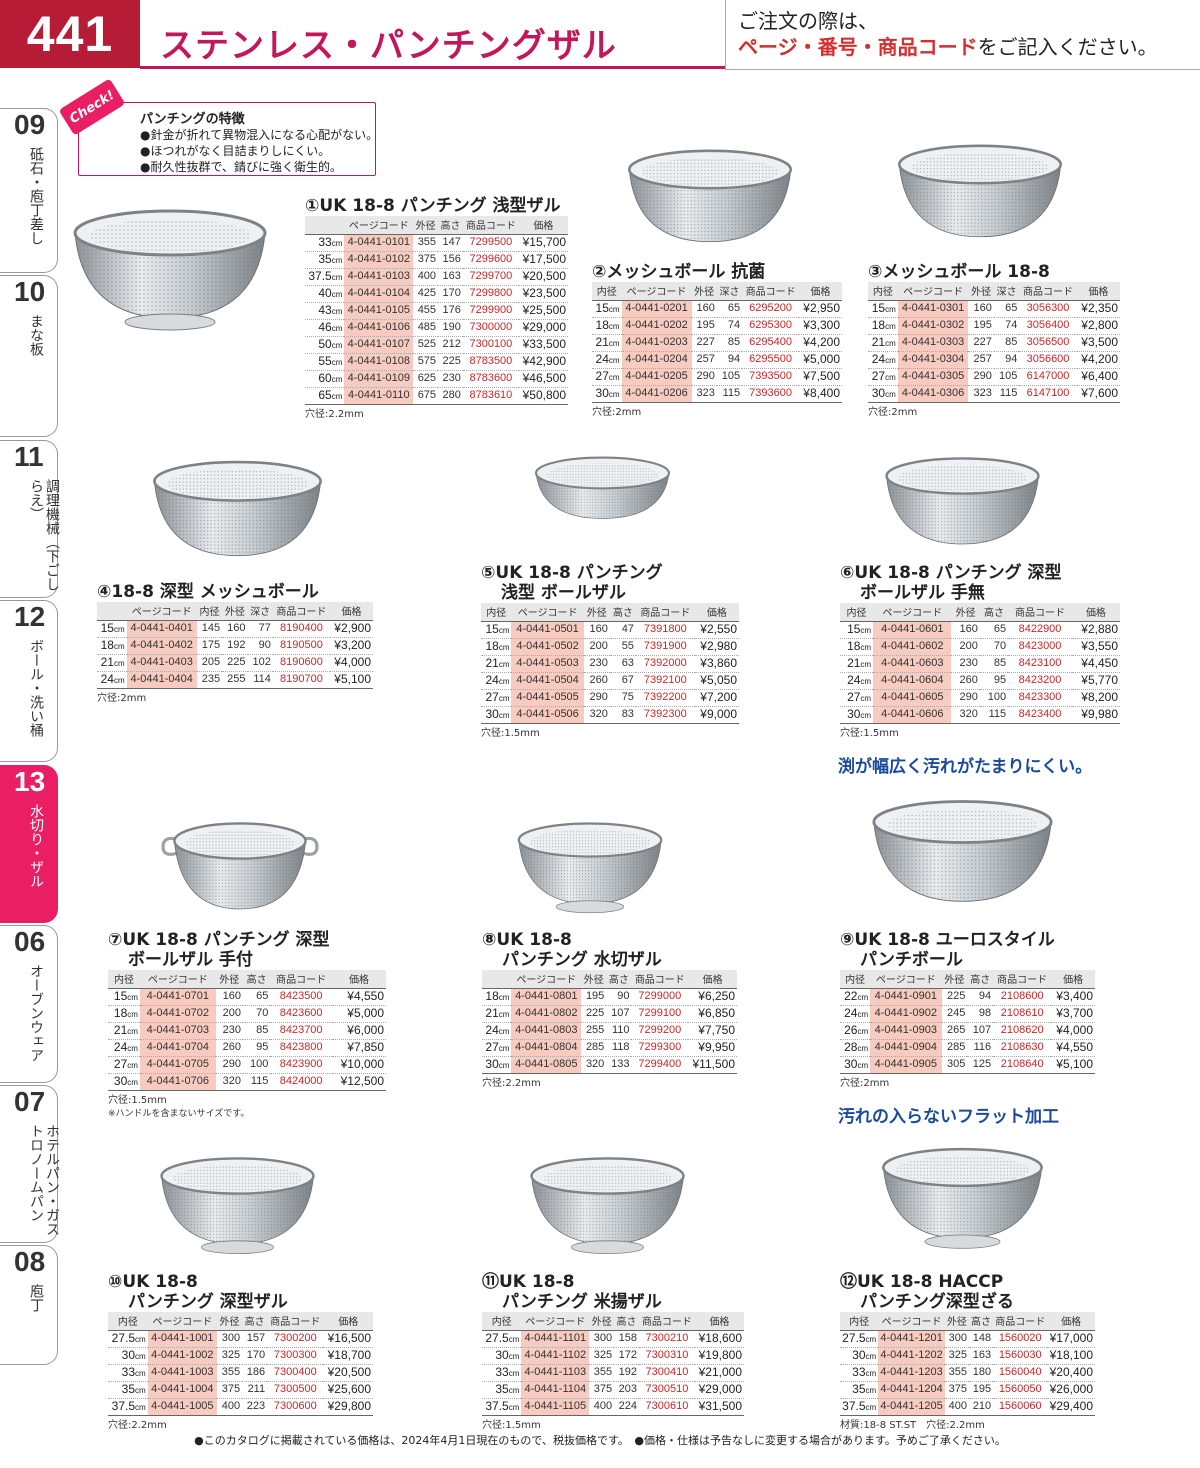  Describe the element at coordinates (1022, 979) in the screenshot. I see `column-header: 商品コード` at that location.